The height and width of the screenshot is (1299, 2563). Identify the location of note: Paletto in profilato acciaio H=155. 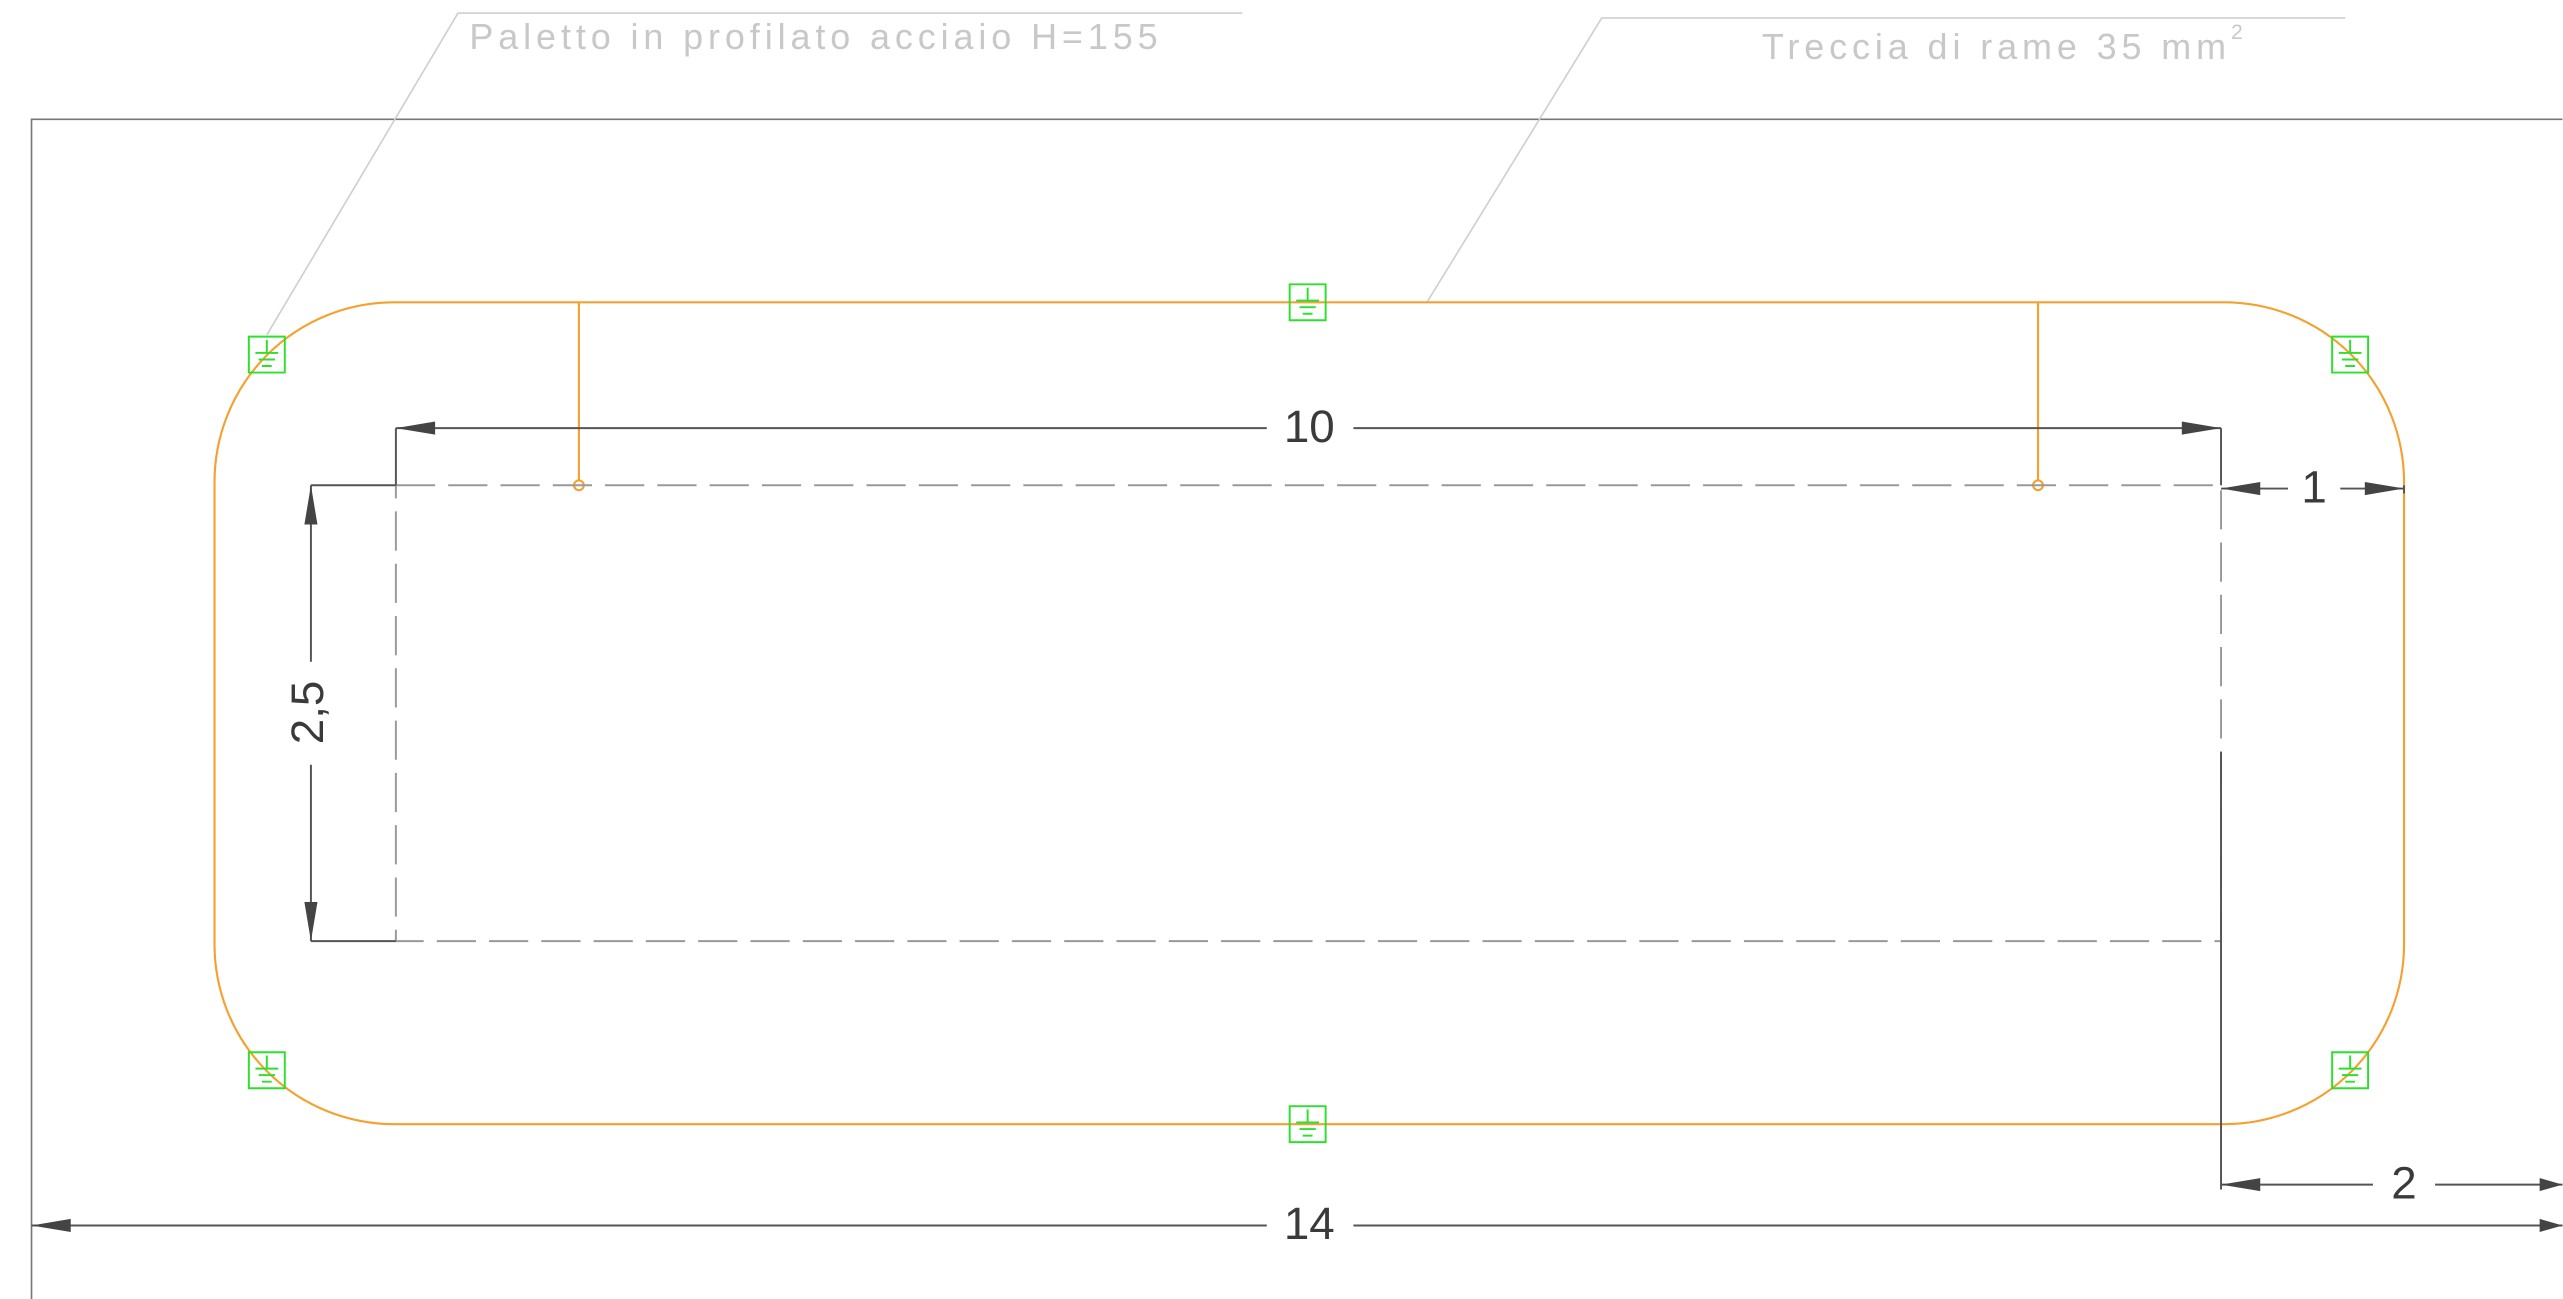
(815, 36).